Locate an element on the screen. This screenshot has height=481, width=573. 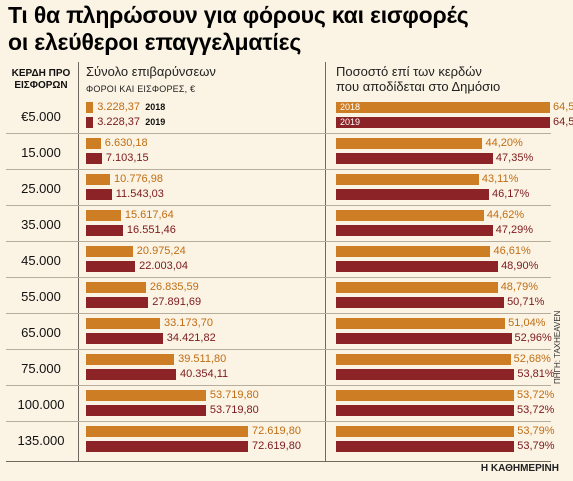
percent-label: 44,20% is located at coordinates (504, 143).